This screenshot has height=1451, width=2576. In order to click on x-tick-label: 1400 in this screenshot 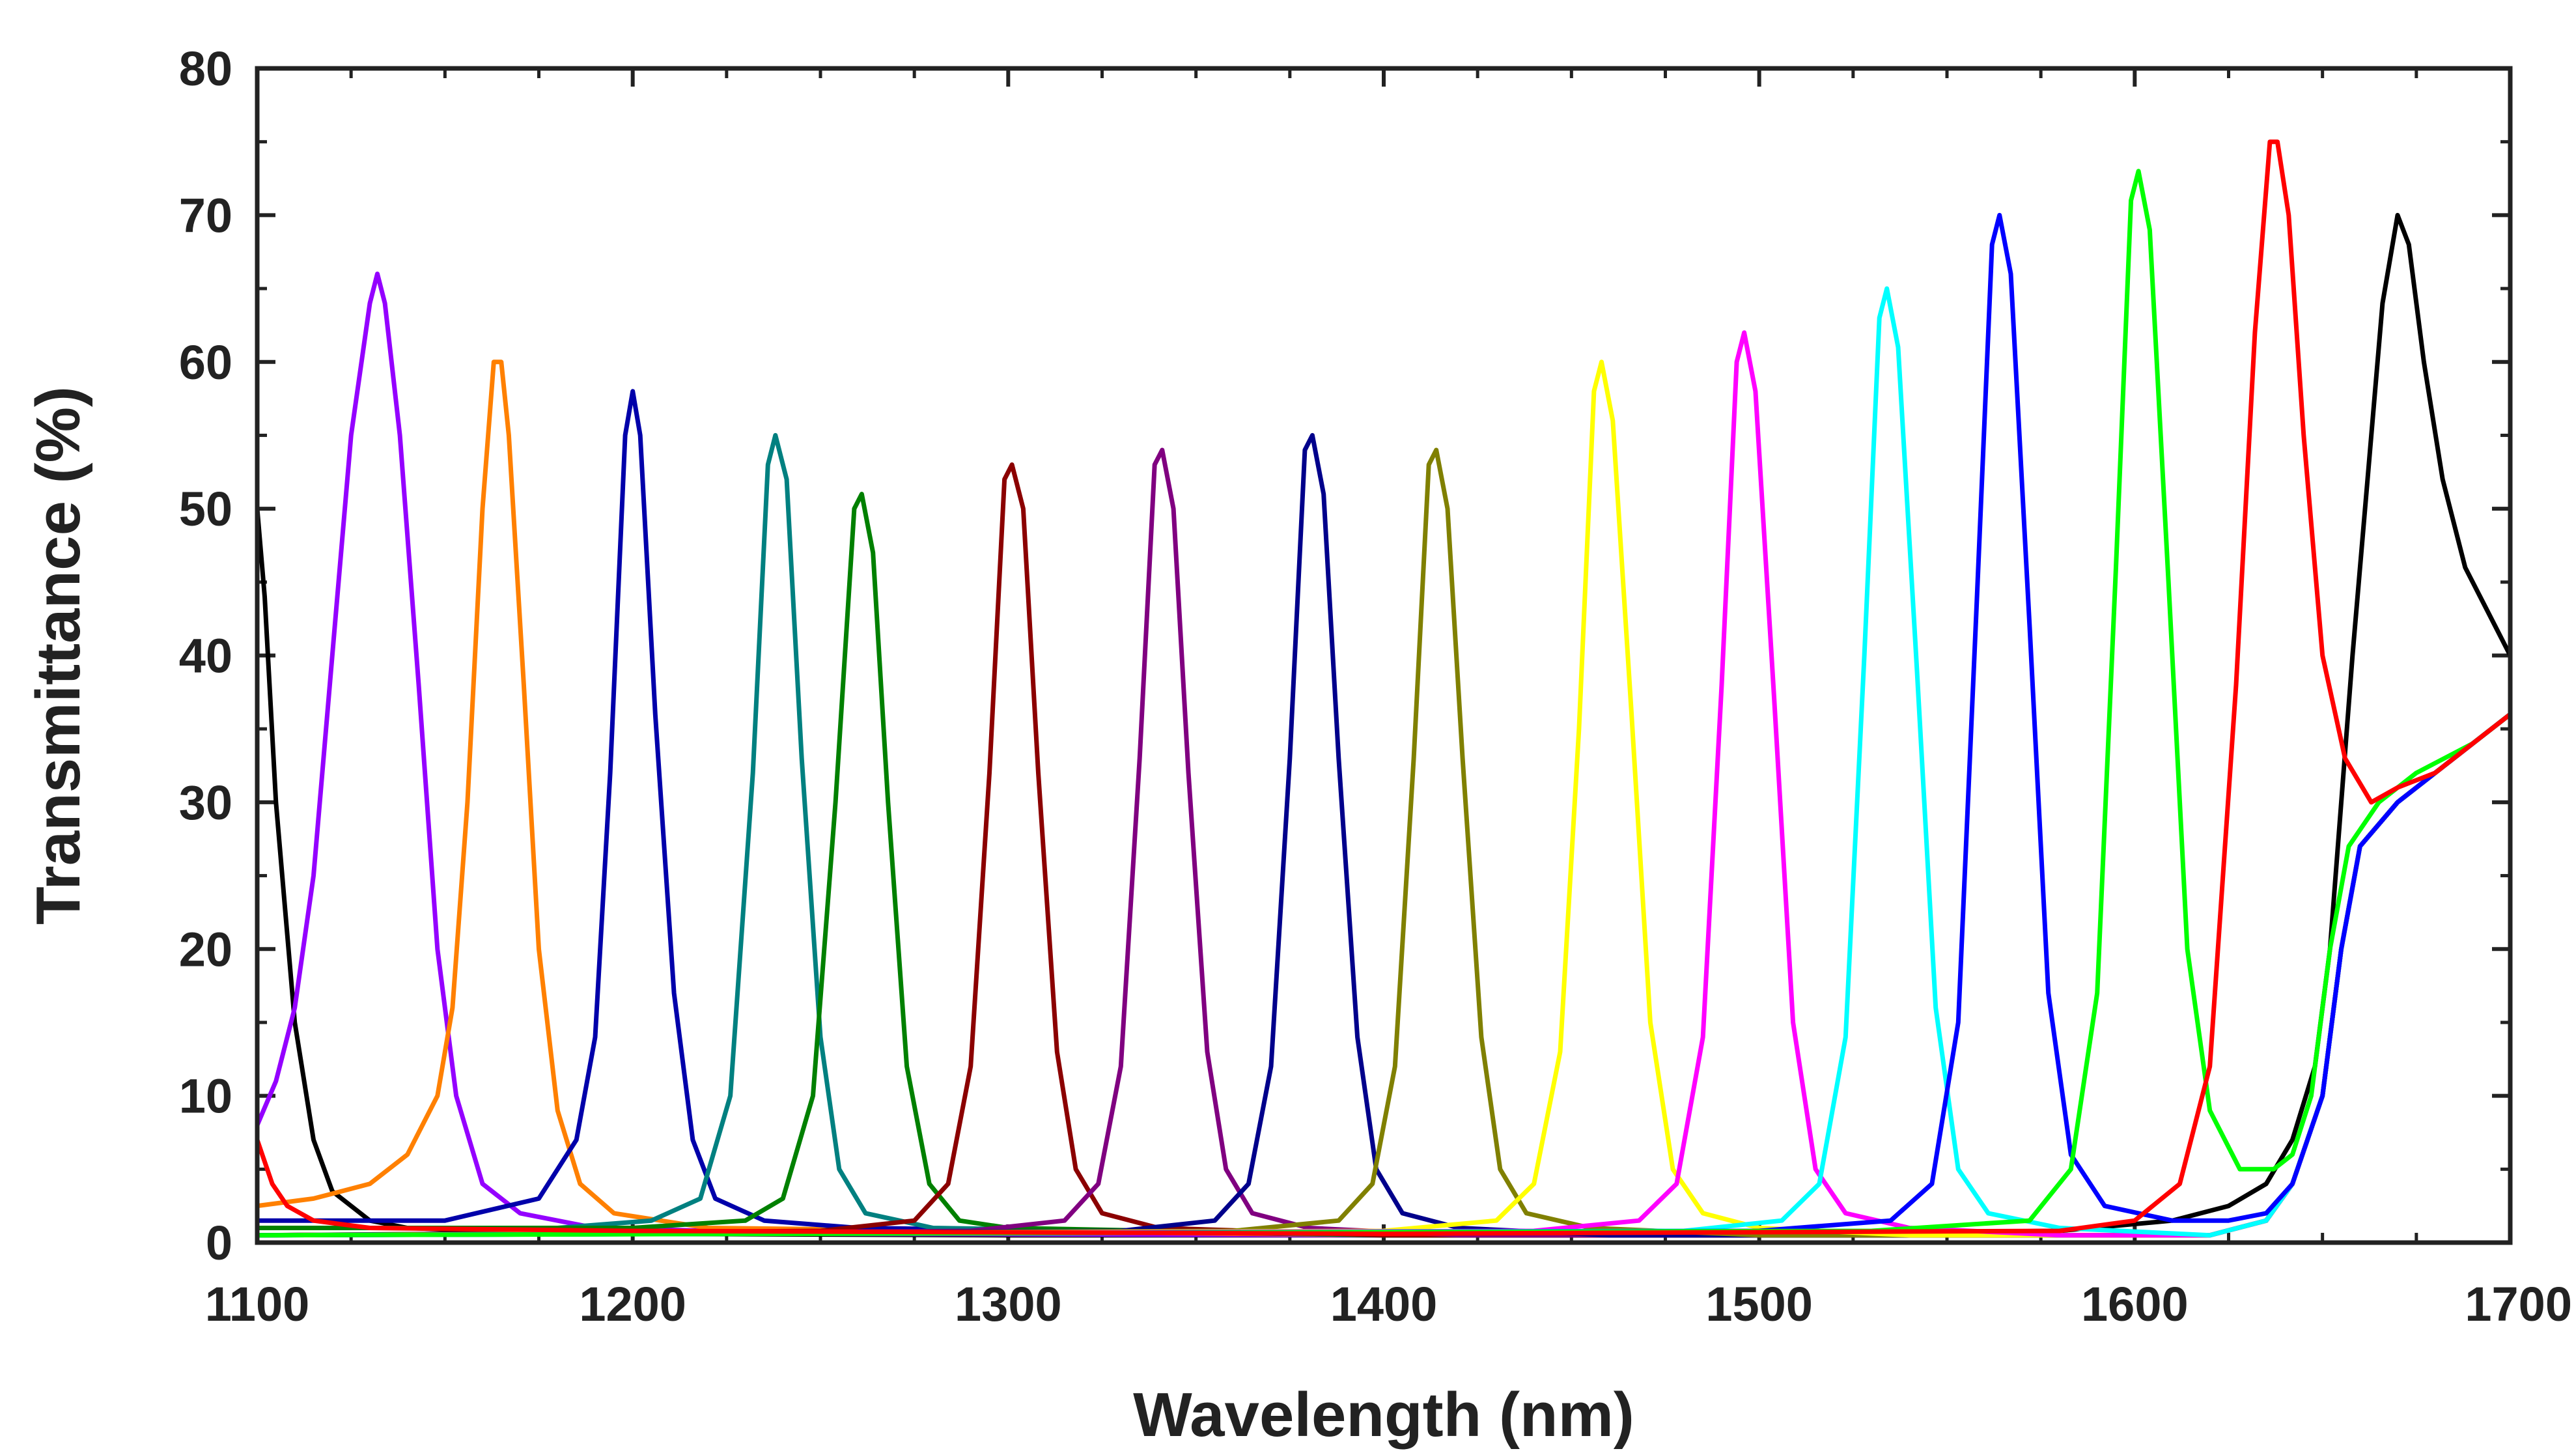, I will do `click(1384, 1304)`.